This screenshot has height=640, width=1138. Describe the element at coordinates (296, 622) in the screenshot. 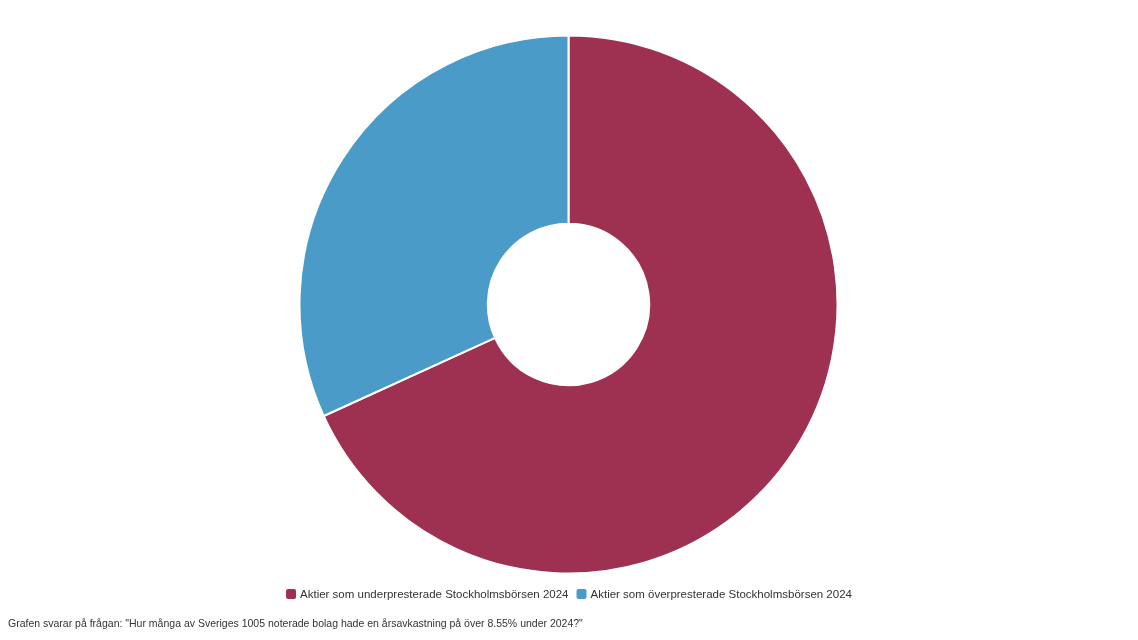

I see `text: Grafen svarar på frågan: "Hur många av Sveriges 1005 noterade bolag hade en årsavkastning på över 8.55% under 2024?"` at that location.